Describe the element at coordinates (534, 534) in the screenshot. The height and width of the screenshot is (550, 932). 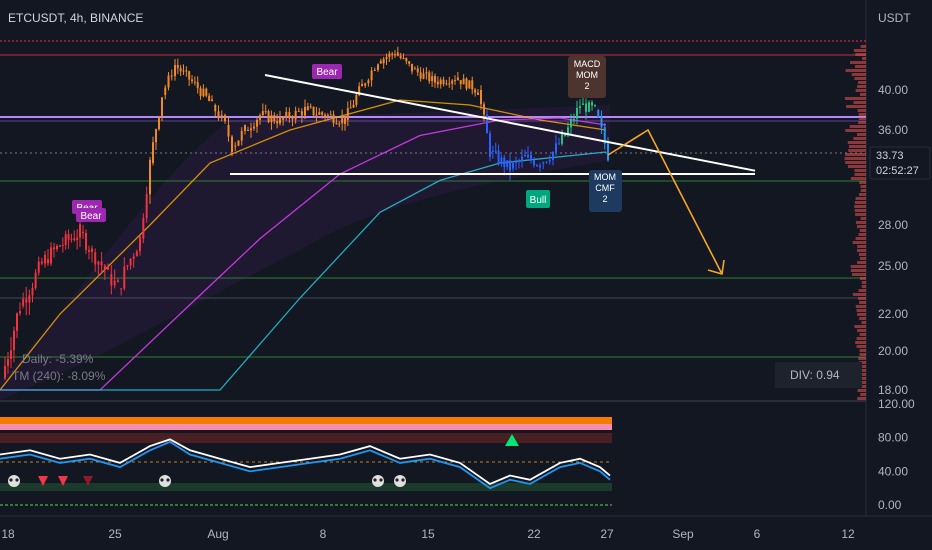
I see `time-tick-label: 22` at that location.